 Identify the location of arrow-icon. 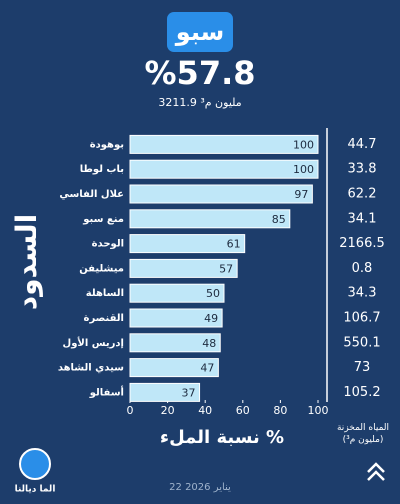
(376, 471).